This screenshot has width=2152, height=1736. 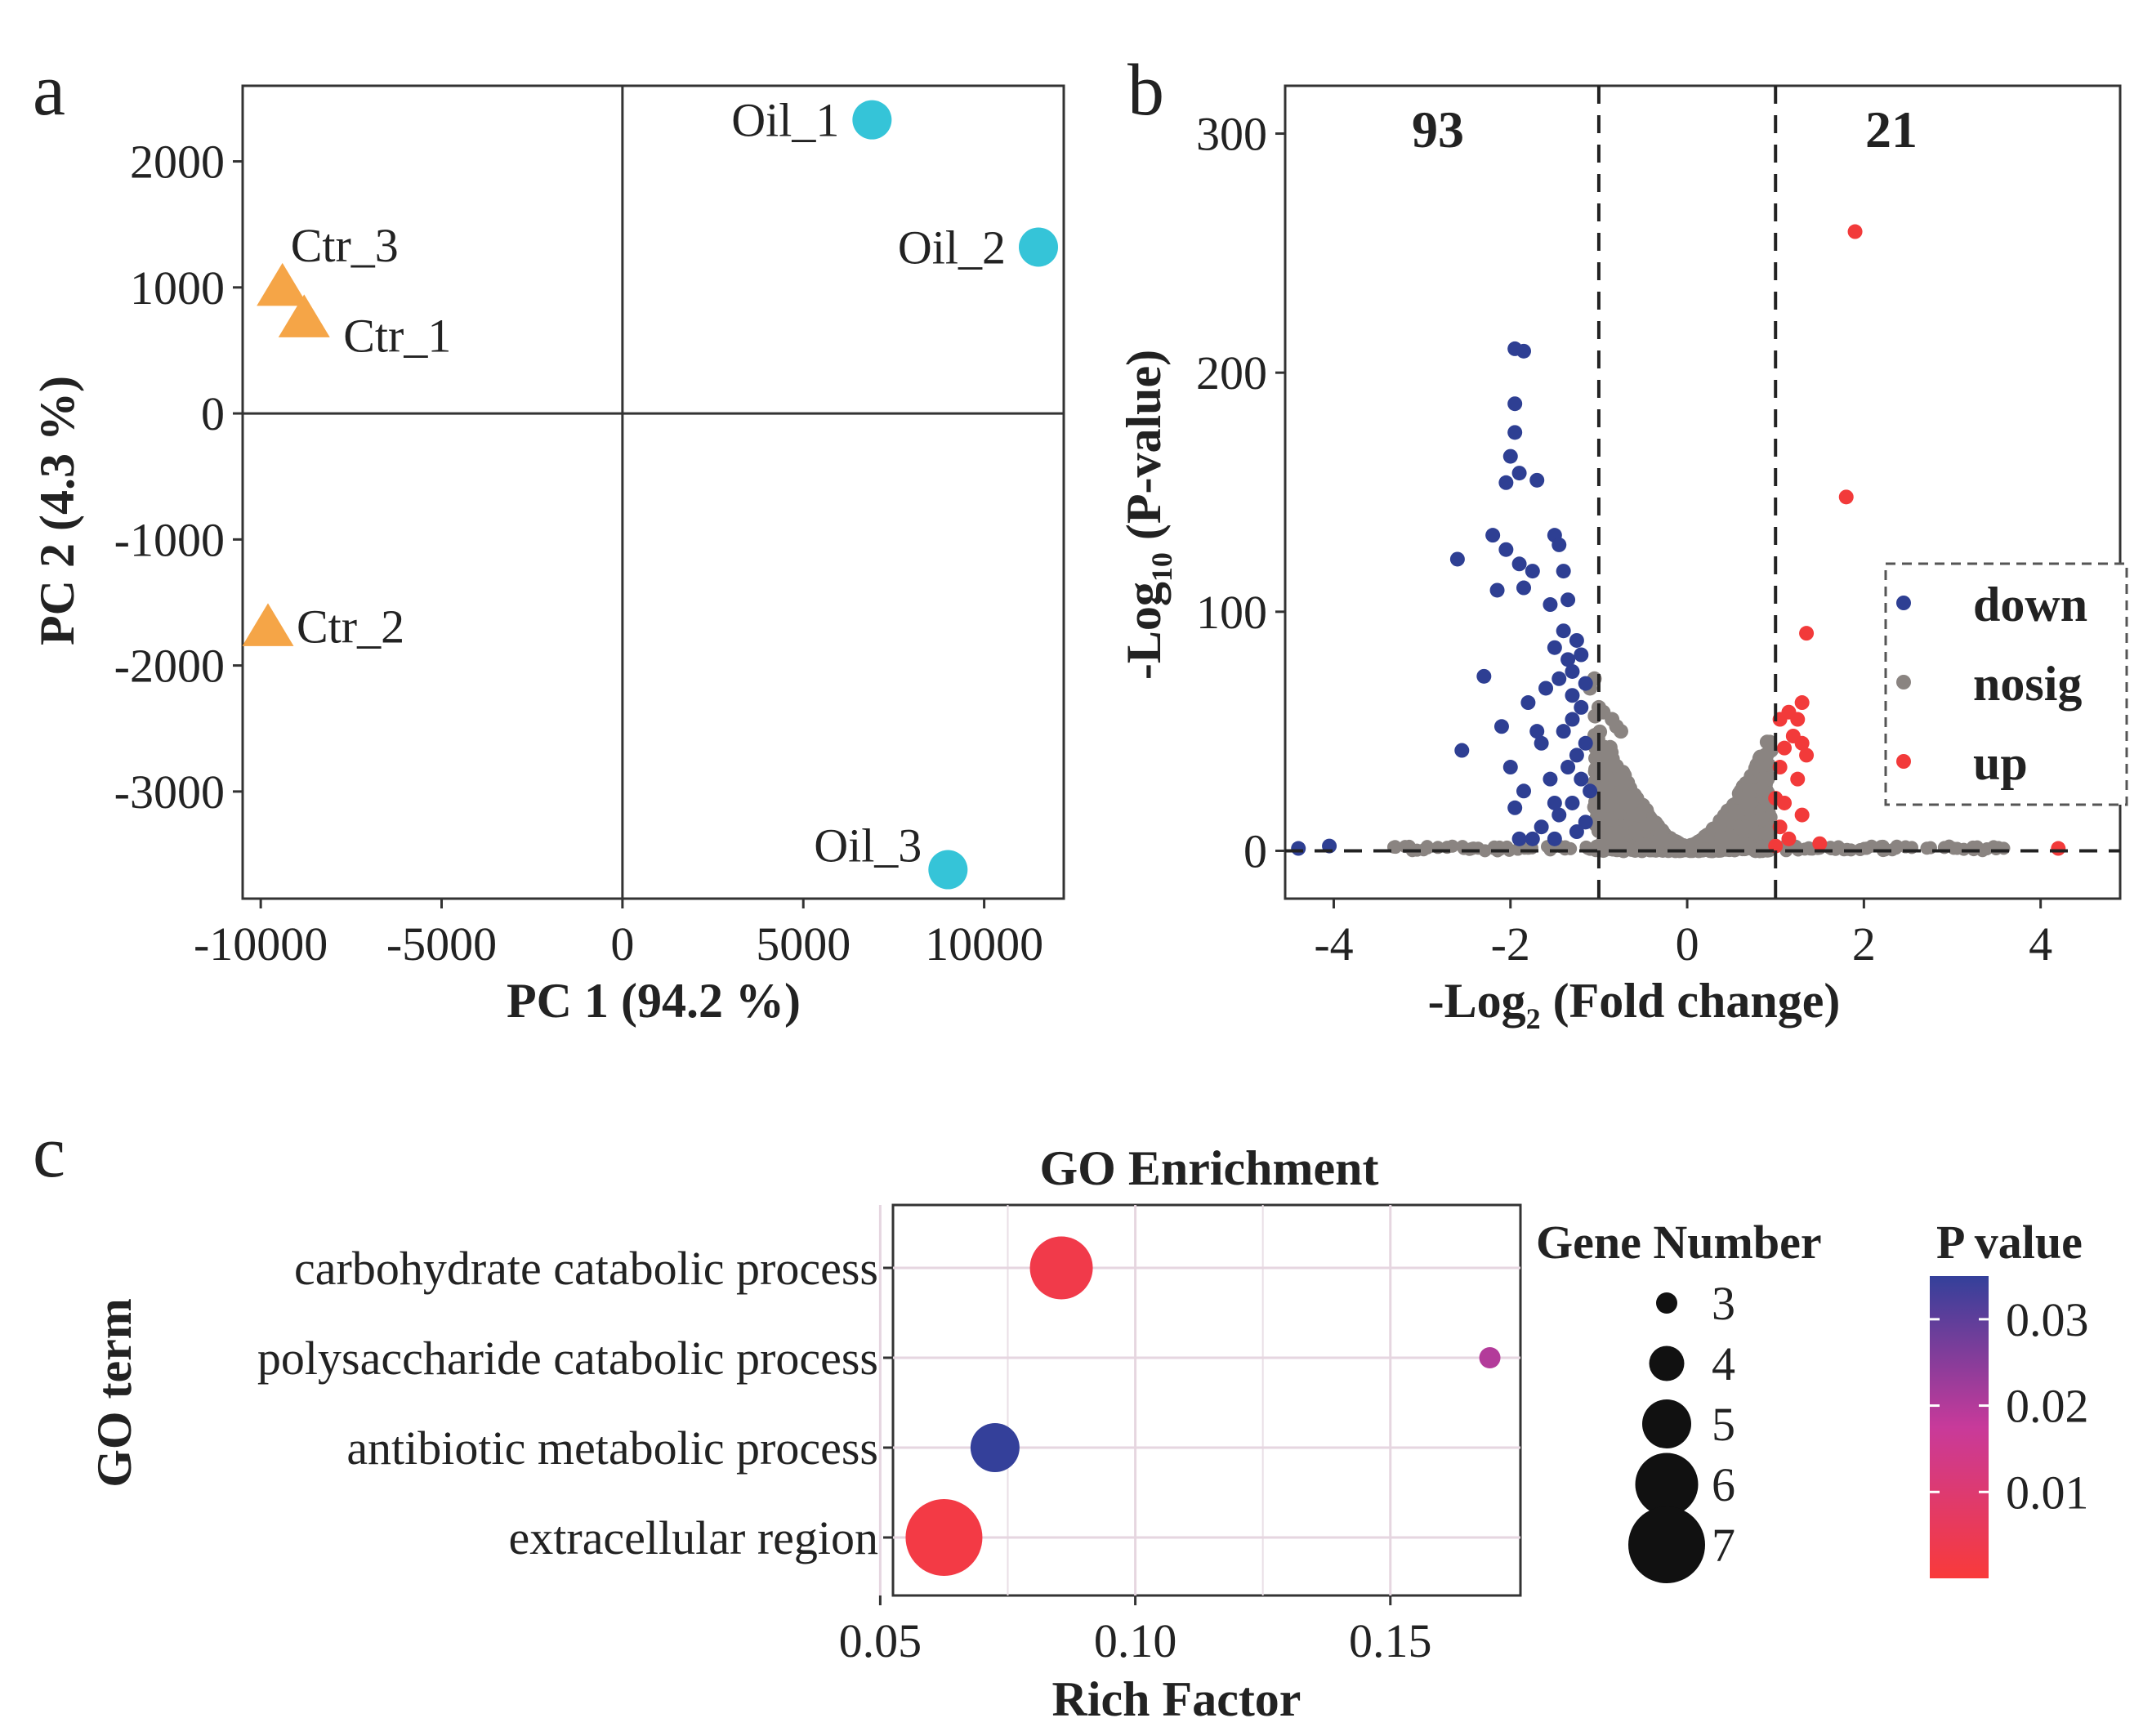 What do you see at coordinates (1511, 944) in the screenshot?
I see `volcano-x-tick-label: -2` at bounding box center [1511, 944].